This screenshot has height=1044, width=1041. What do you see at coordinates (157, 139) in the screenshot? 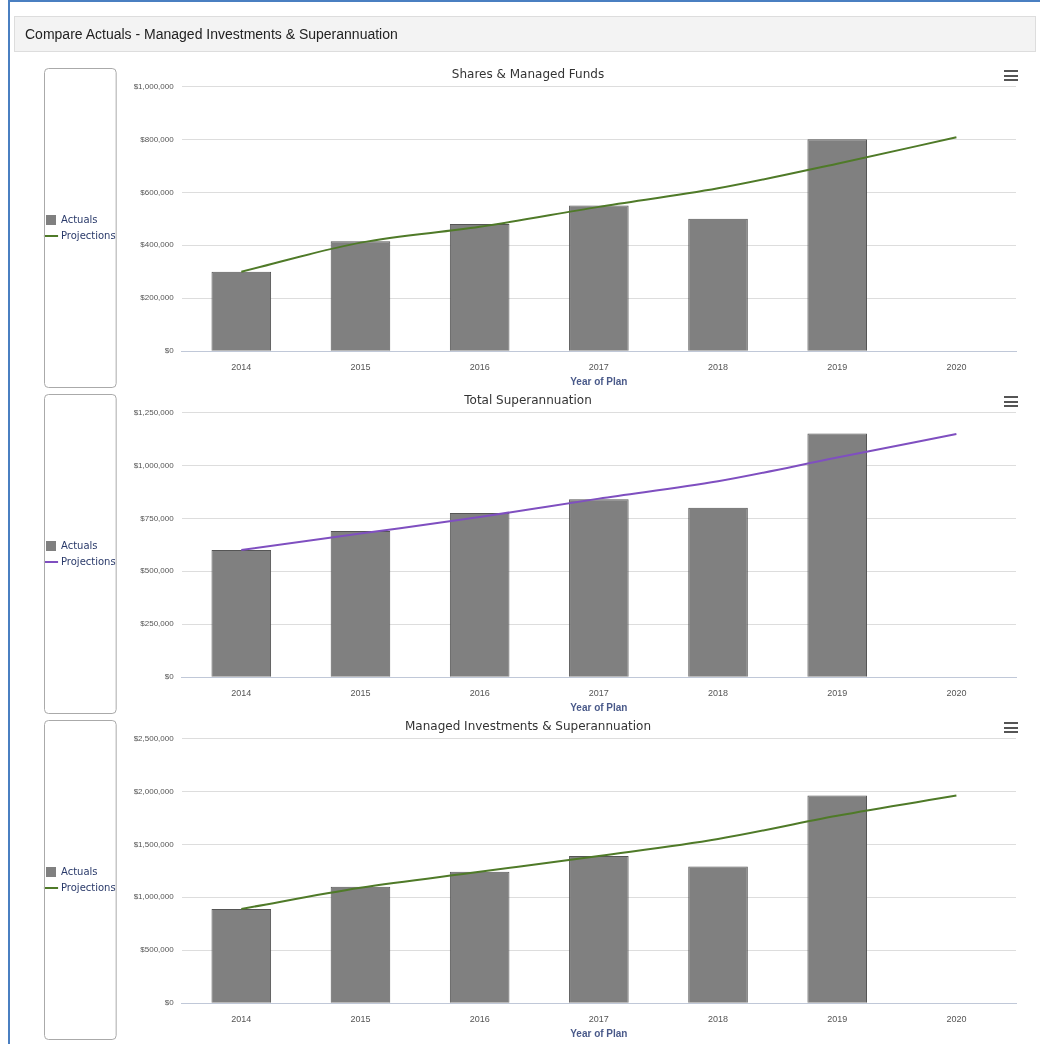
I see `y-tick-label: $800,000` at bounding box center [157, 139].